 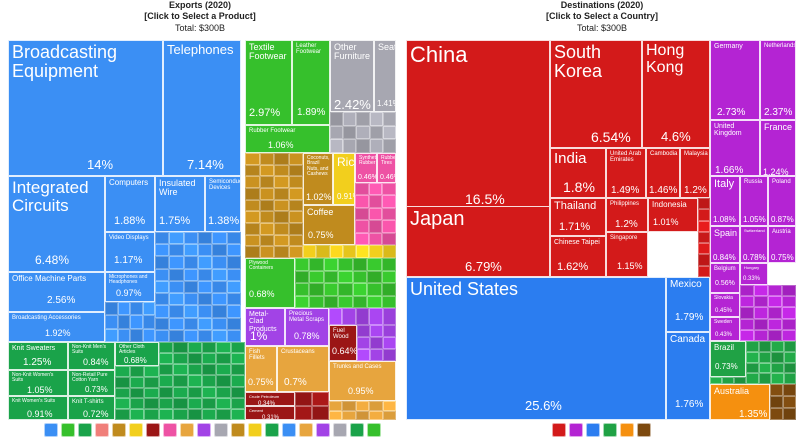 What do you see at coordinates (536, 348) in the screenshot?
I see `destination-tile-united-states: United States 25.6%` at bounding box center [536, 348].